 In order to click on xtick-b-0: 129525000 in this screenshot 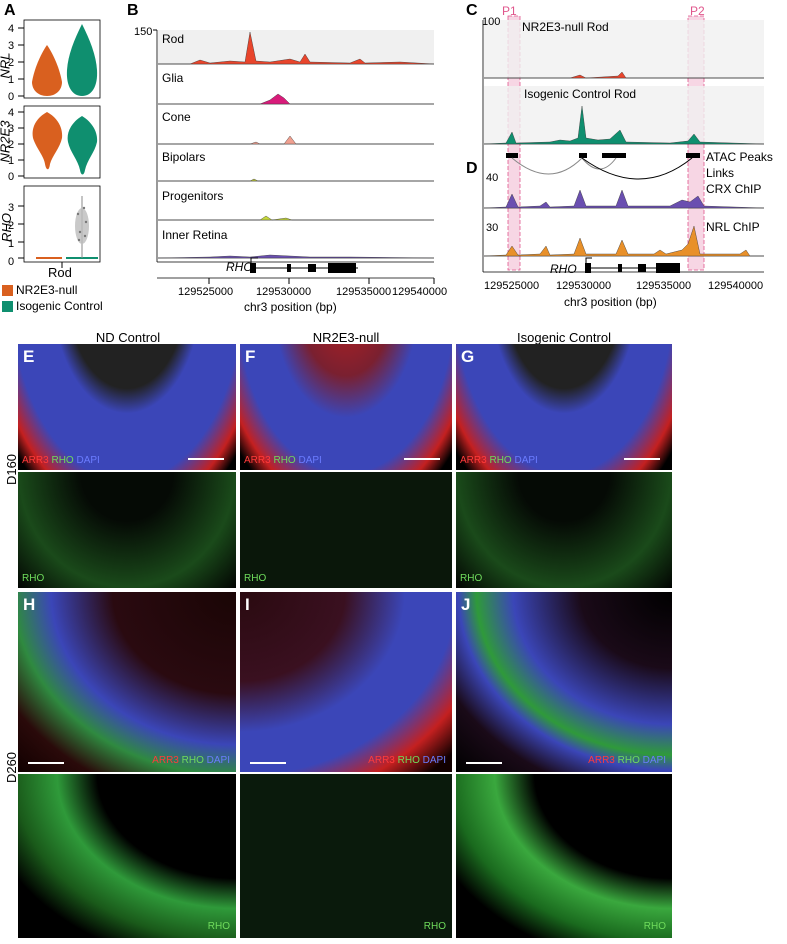, I will do `click(206, 292)`.